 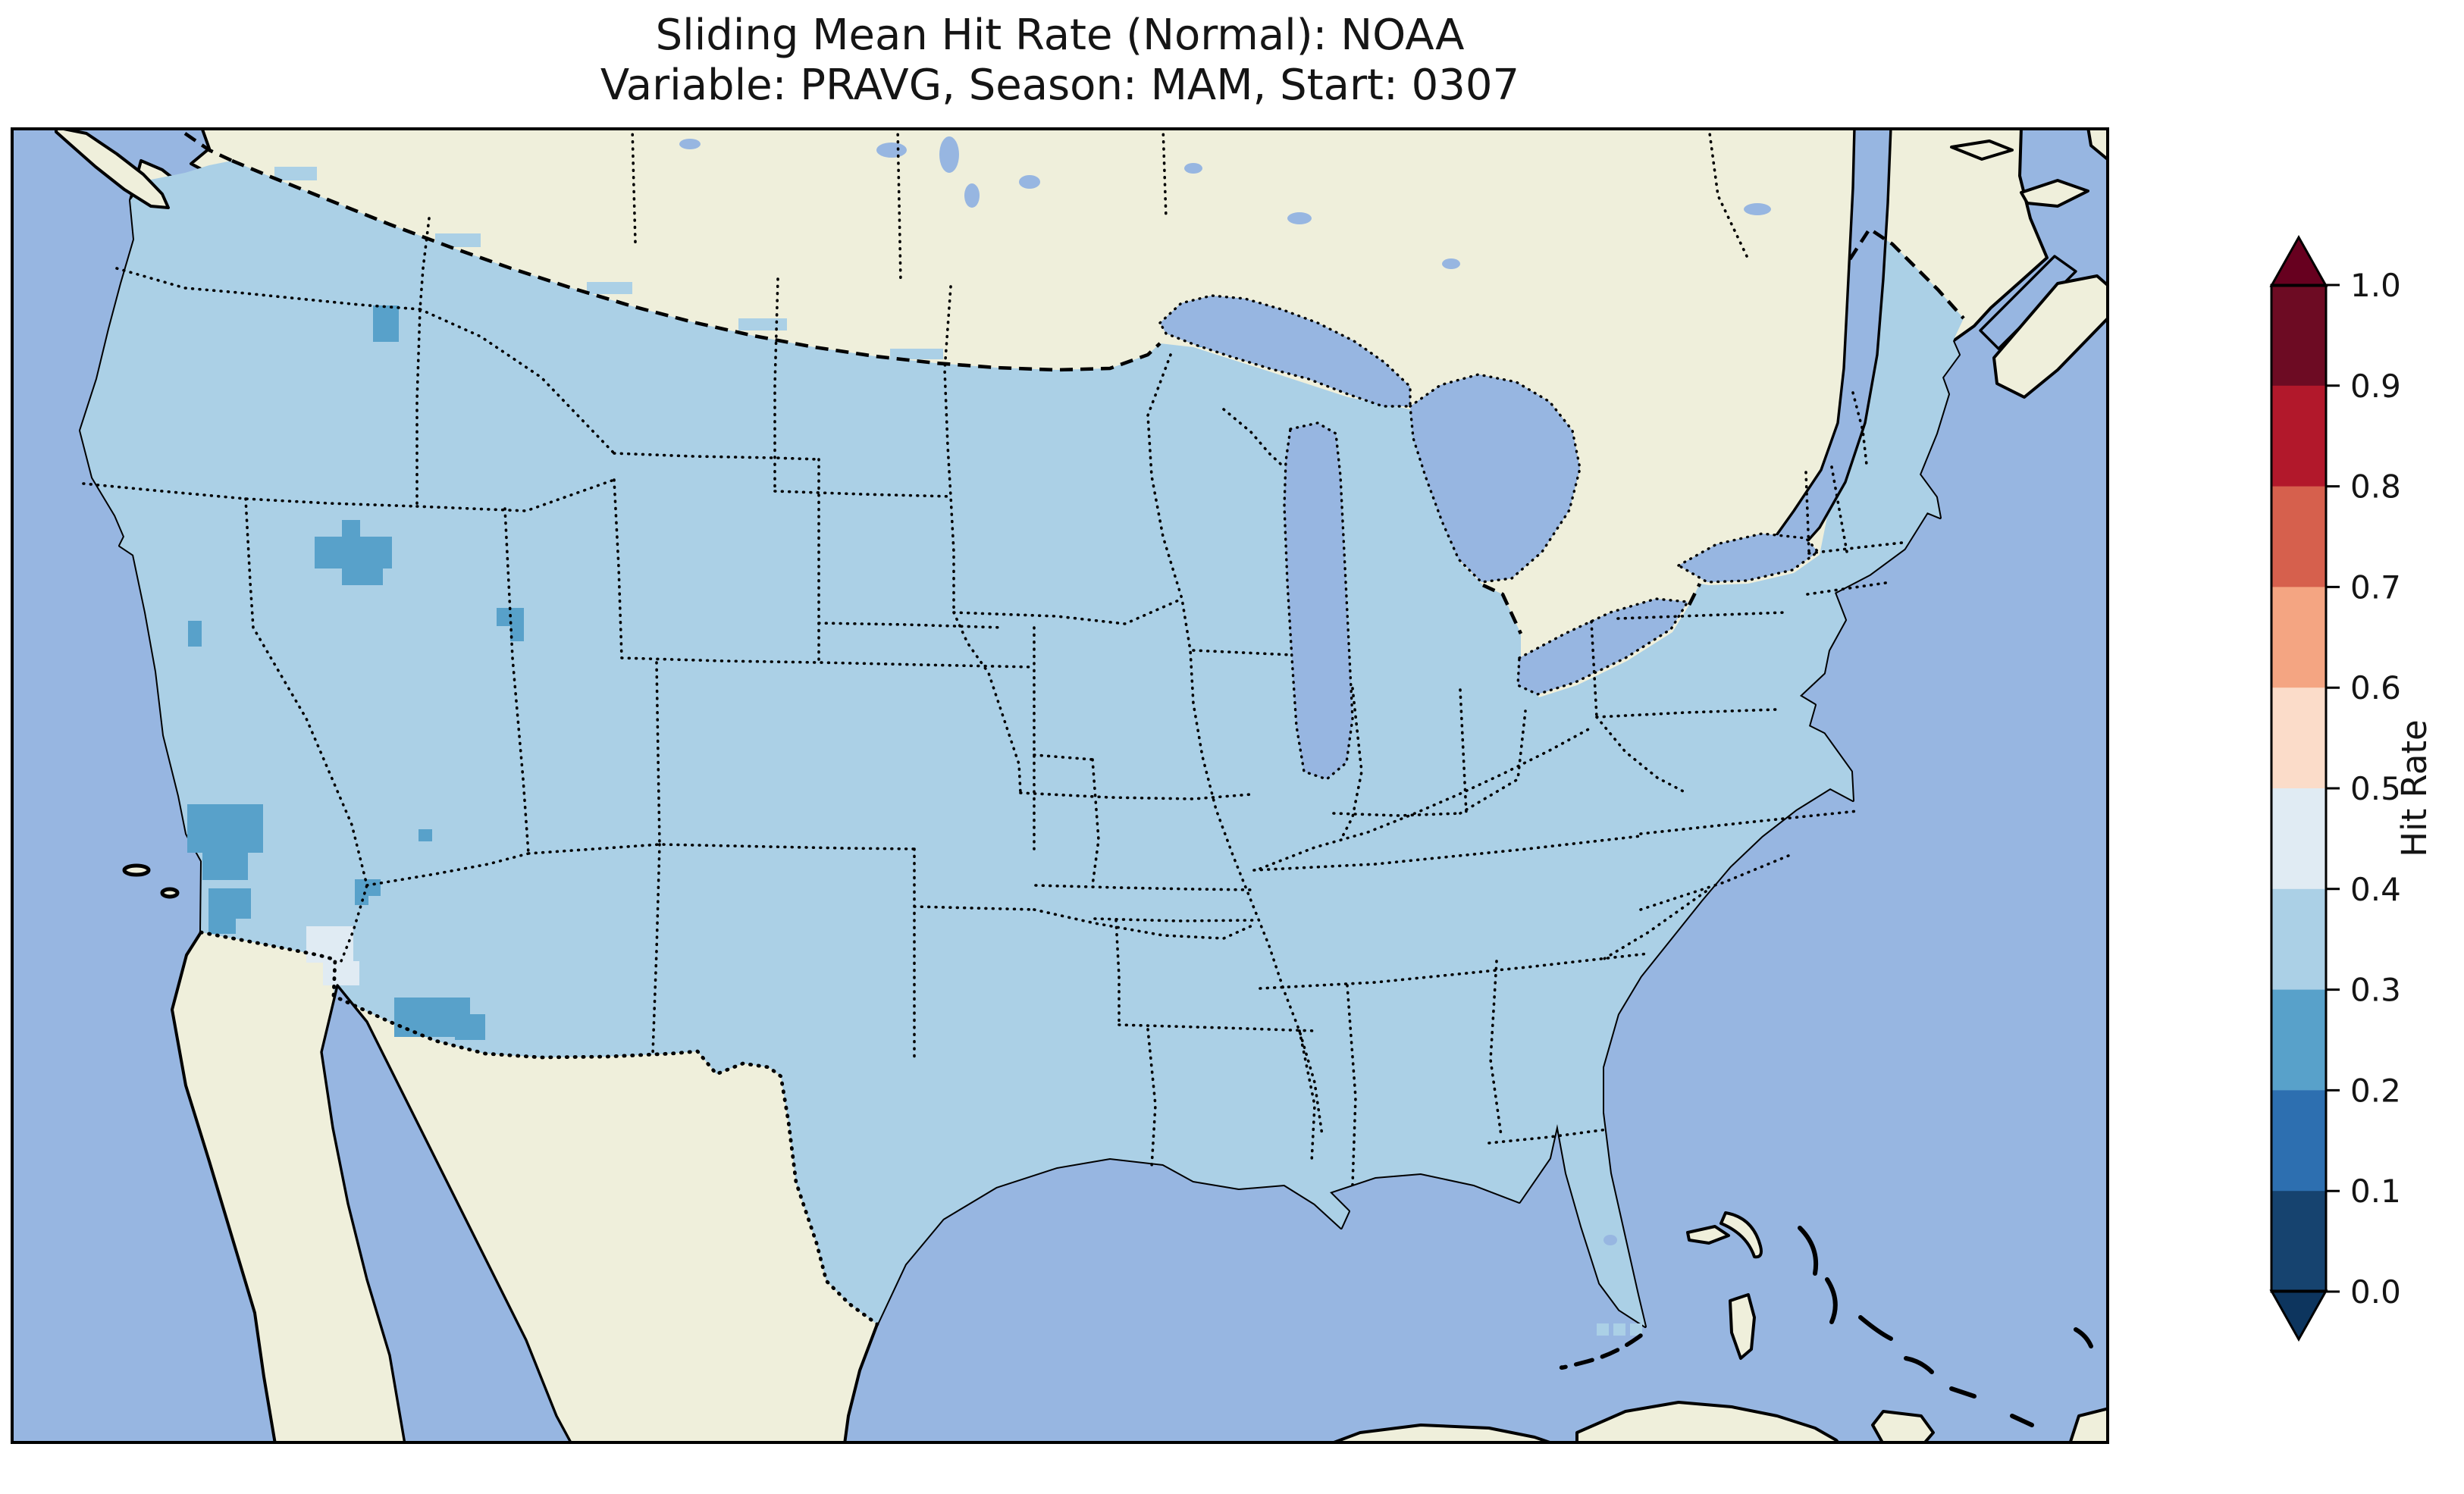 I want to click on colorbar-segments, so click(x=2298, y=788).